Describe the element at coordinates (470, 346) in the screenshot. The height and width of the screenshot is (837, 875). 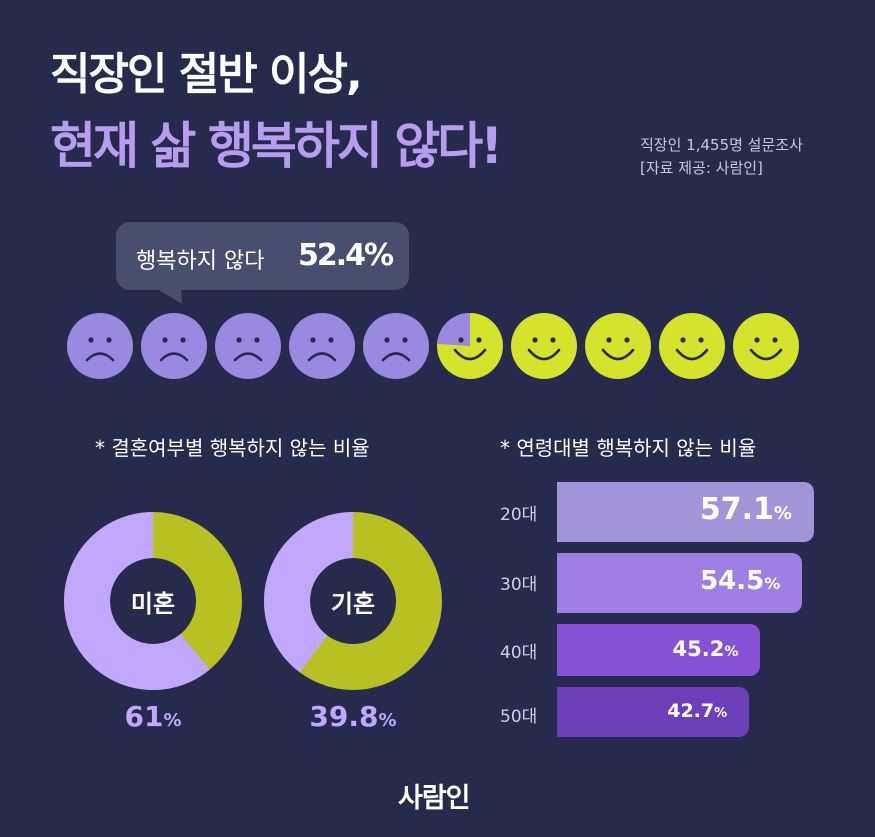
I see `partial-face-icon` at that location.